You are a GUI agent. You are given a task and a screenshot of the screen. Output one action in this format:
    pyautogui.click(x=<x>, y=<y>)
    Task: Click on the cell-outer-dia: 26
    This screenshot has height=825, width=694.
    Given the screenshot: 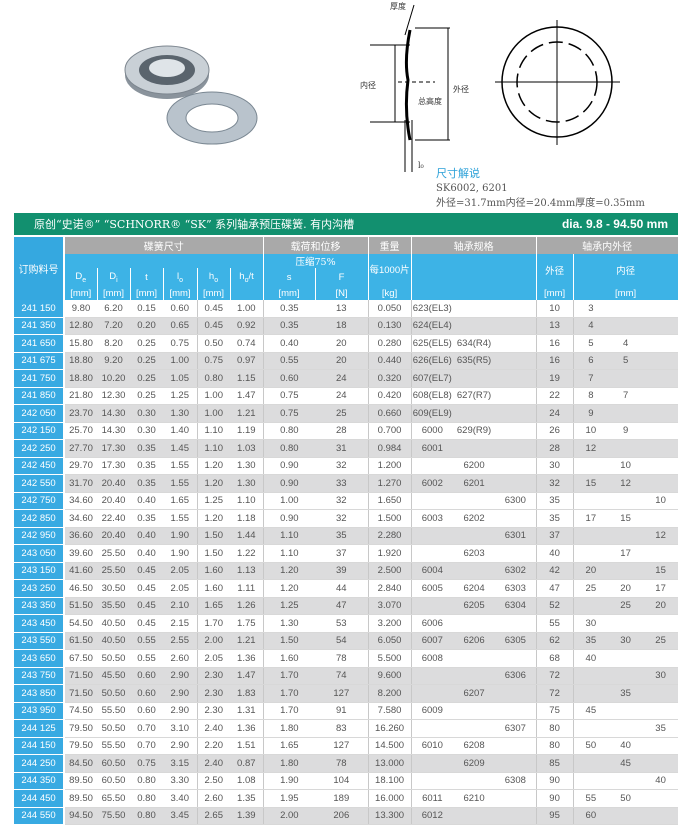 What is the action you would take?
    pyautogui.click(x=554, y=431)
    